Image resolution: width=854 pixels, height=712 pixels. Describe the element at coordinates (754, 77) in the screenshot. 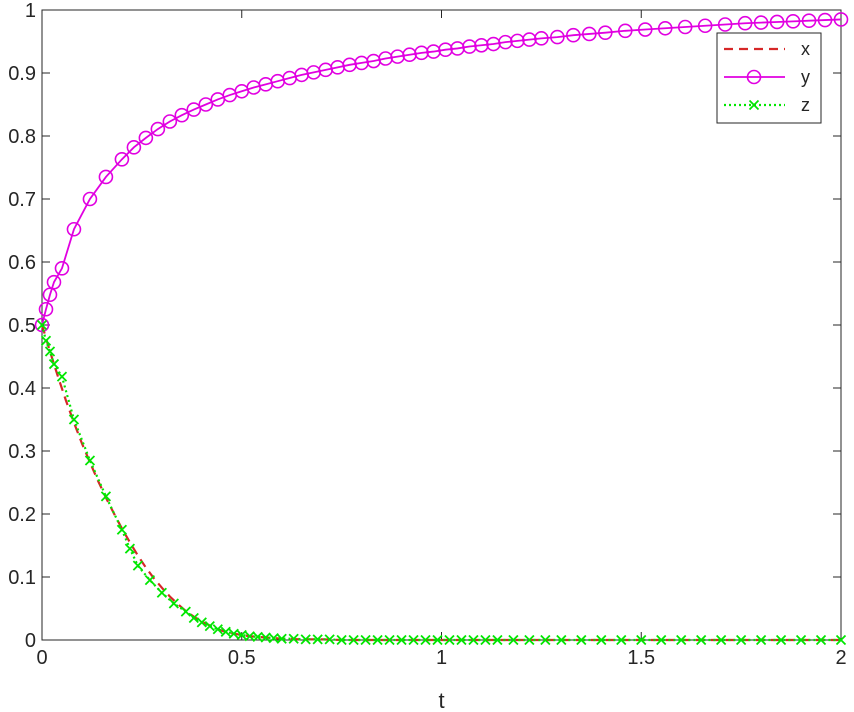

I see `legend-marker-y` at that location.